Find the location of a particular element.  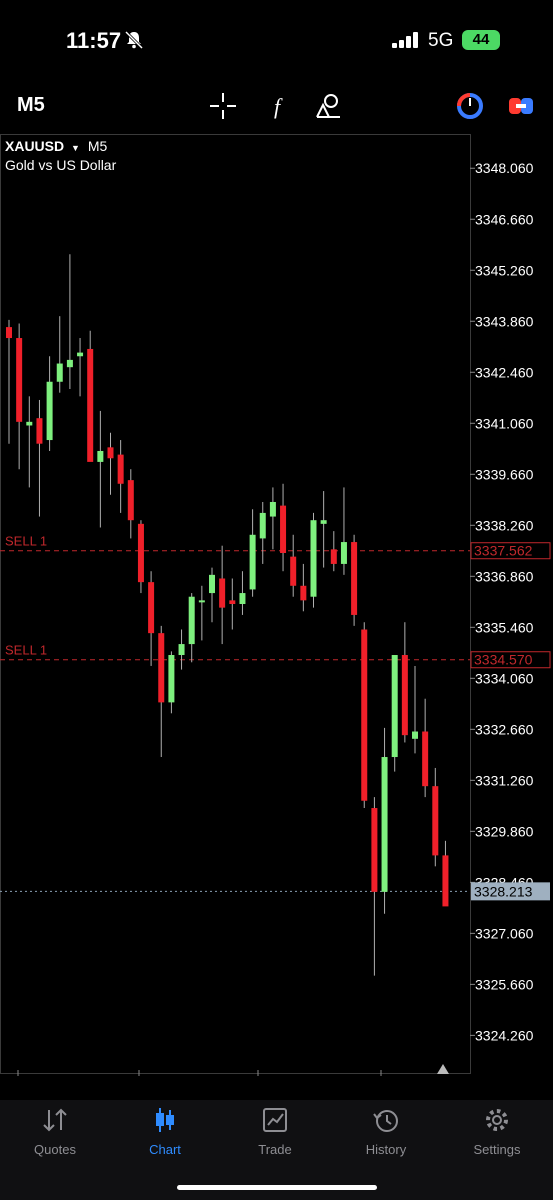

tab-label: History is located at coordinates (386, 1149).